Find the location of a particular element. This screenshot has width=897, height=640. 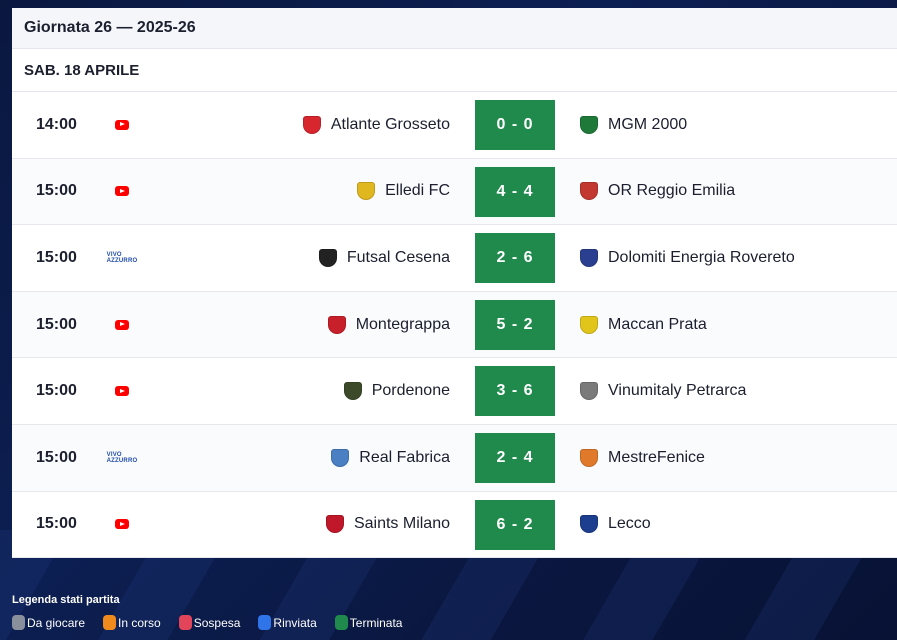

match-score: 2 - 4 is located at coordinates (515, 457).